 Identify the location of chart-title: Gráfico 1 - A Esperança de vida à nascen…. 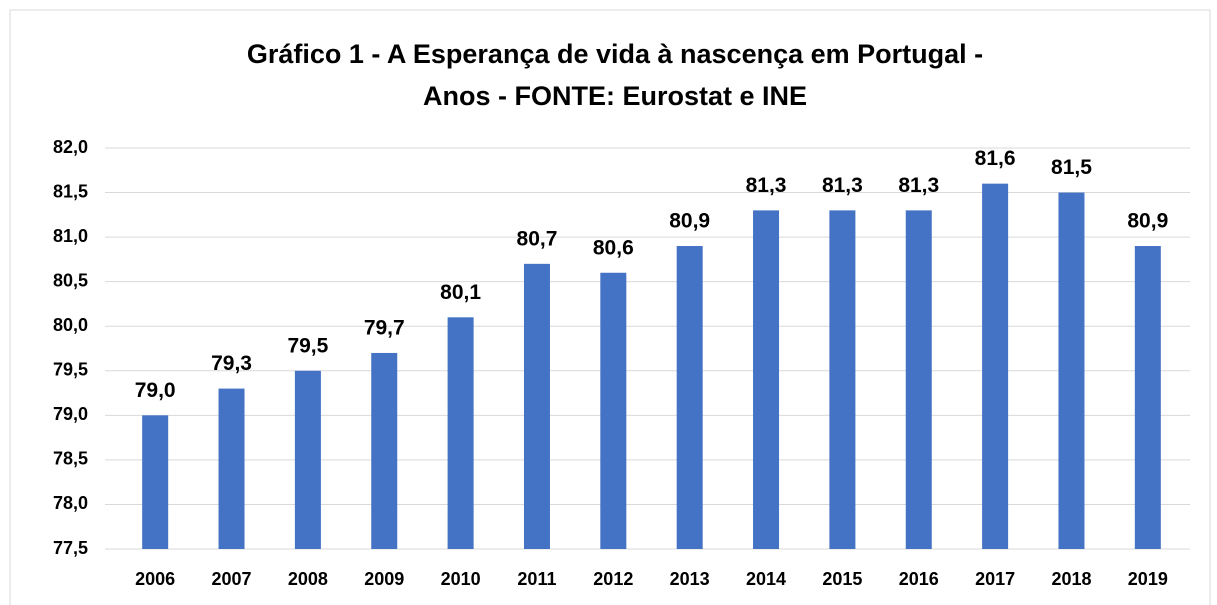
(615, 54).